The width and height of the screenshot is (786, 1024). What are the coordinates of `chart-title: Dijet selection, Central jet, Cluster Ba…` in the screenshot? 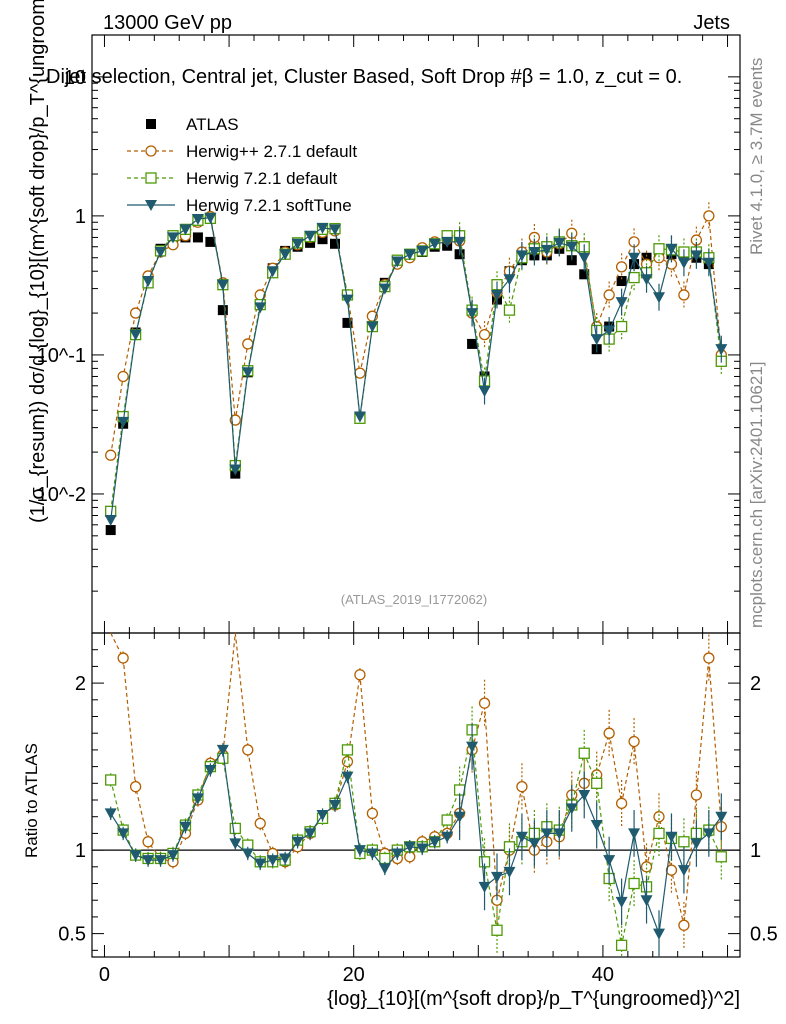 It's located at (364, 77).